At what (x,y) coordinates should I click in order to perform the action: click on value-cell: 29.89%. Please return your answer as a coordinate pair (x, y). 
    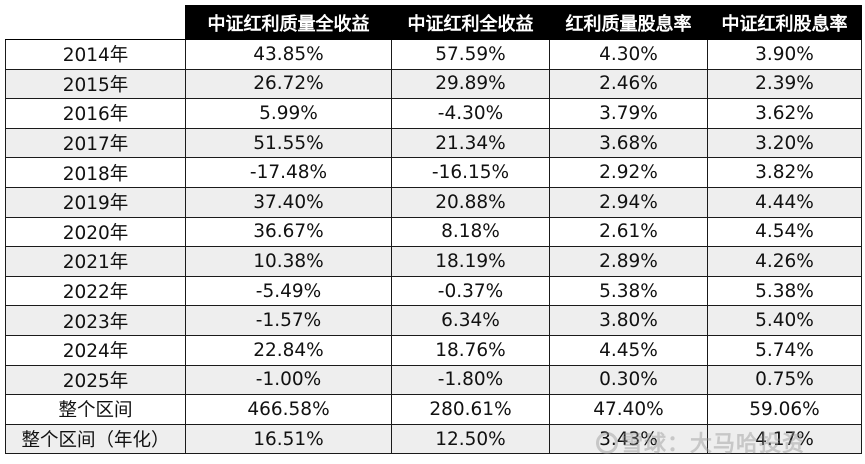
    Looking at the image, I should click on (470, 84).